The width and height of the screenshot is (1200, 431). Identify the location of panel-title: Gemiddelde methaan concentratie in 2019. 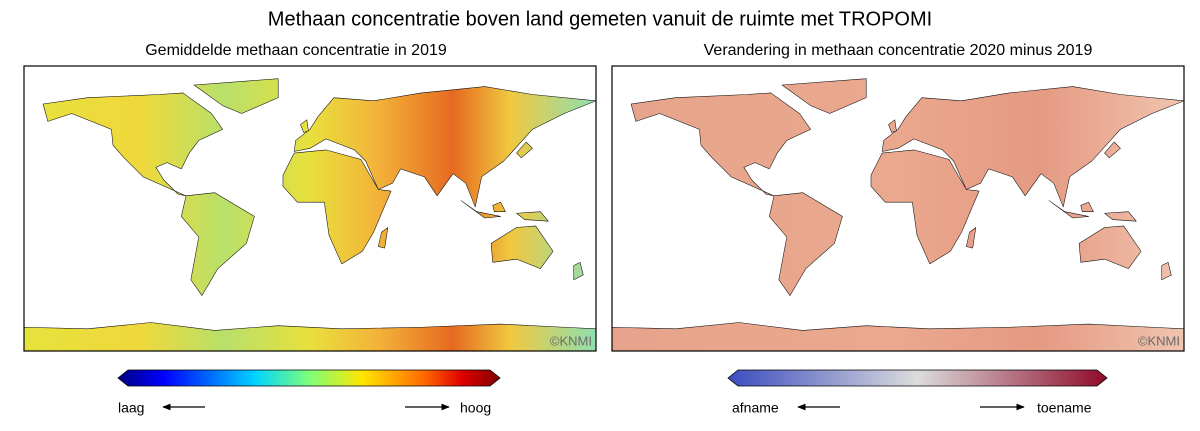
(296, 50).